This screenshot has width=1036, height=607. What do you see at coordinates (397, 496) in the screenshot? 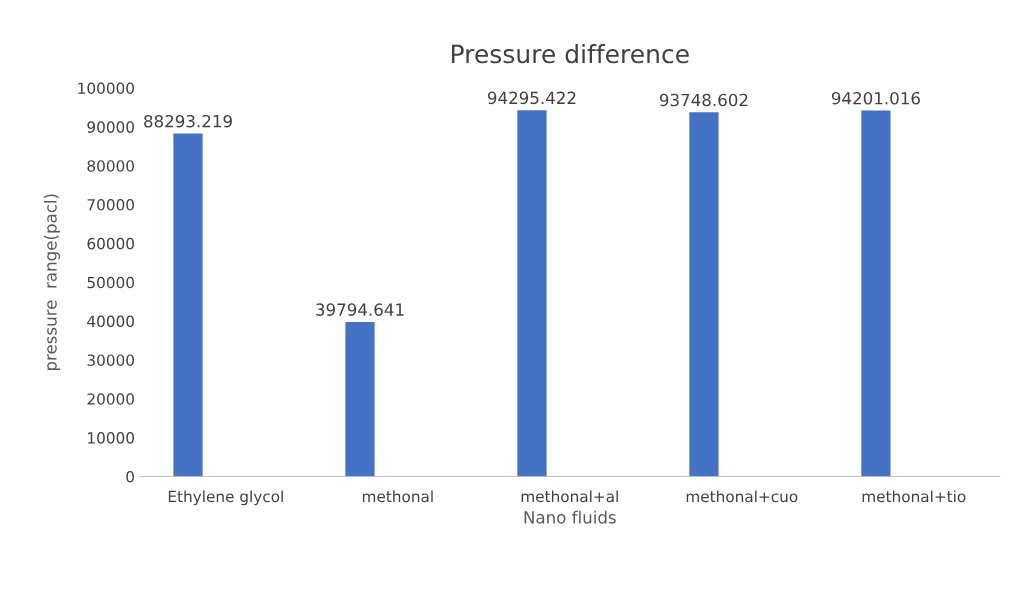
I see `x-tick-label: methonal` at bounding box center [397, 496].